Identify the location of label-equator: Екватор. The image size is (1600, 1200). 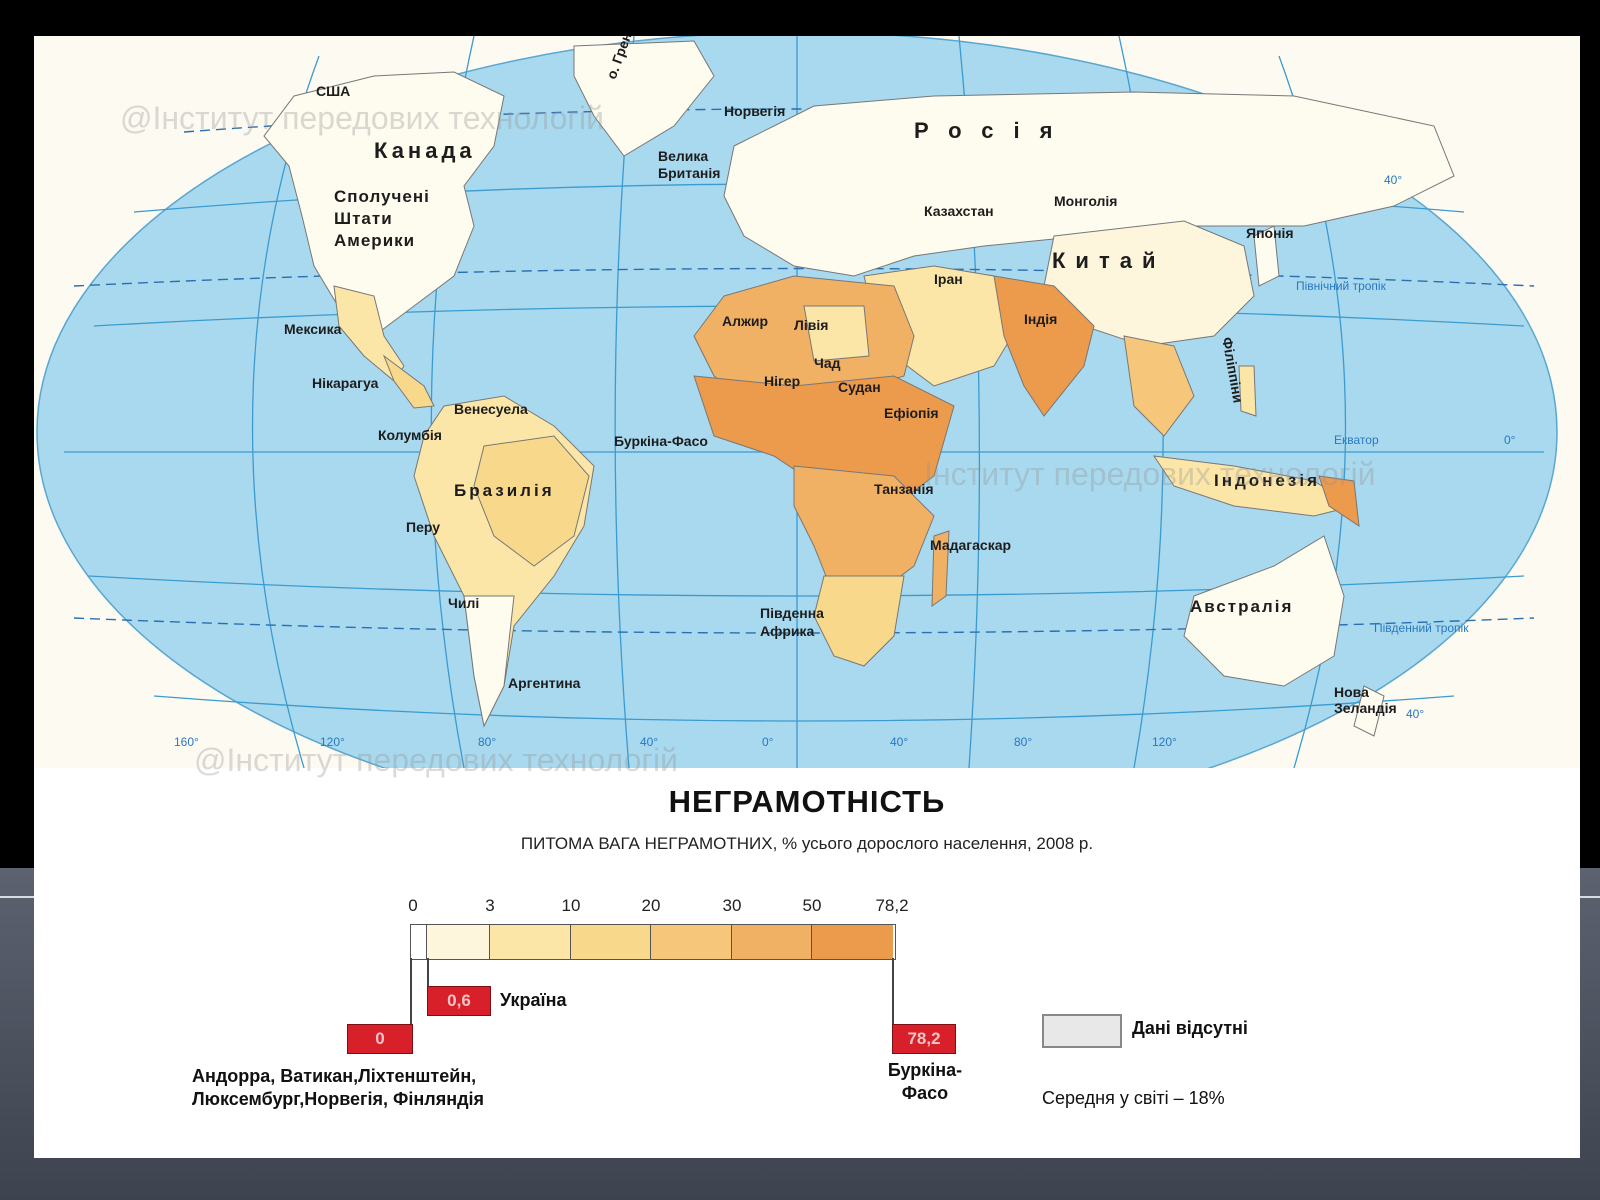
(1356, 440).